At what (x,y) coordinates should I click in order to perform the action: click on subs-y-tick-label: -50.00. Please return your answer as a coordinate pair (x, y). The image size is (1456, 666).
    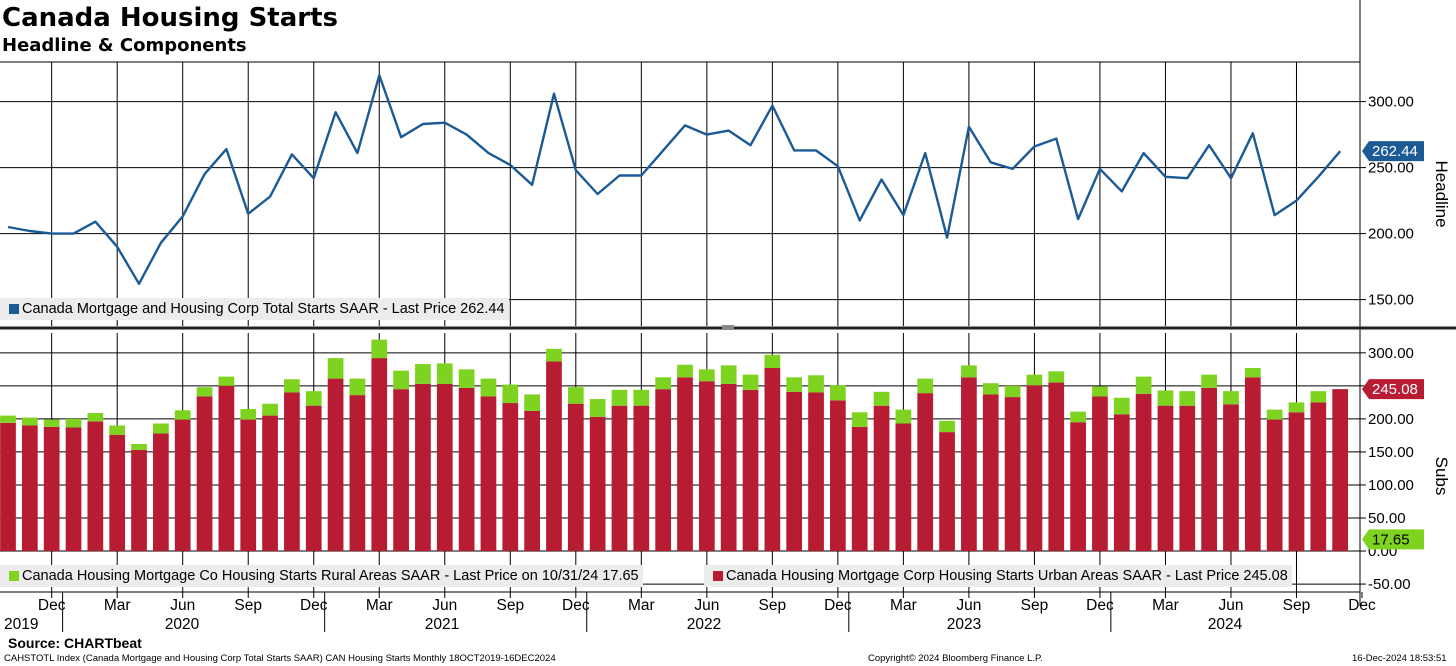
    Looking at the image, I should click on (1389, 584).